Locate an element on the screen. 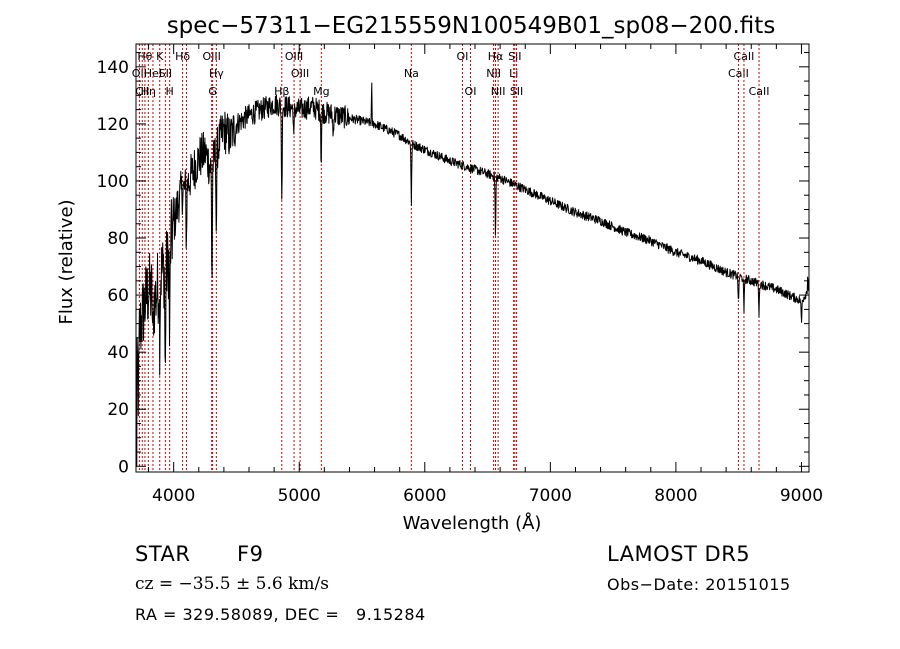 The height and width of the screenshot is (649, 900). x-tick-label: 6000 is located at coordinates (424, 496).